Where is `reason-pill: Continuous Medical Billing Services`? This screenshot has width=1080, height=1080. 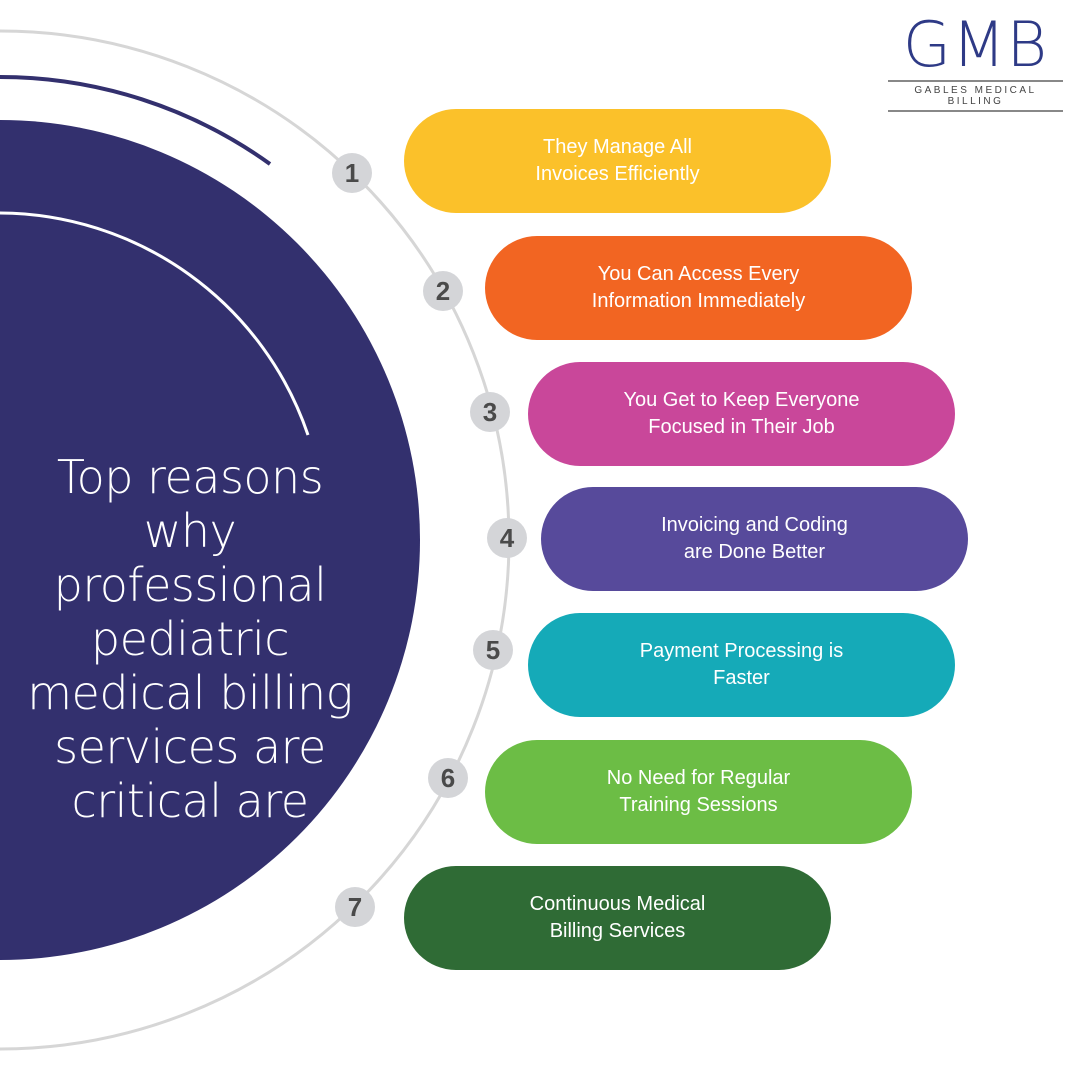
reason-pill: Continuous Medical Billing Services is located at coordinates (617, 918).